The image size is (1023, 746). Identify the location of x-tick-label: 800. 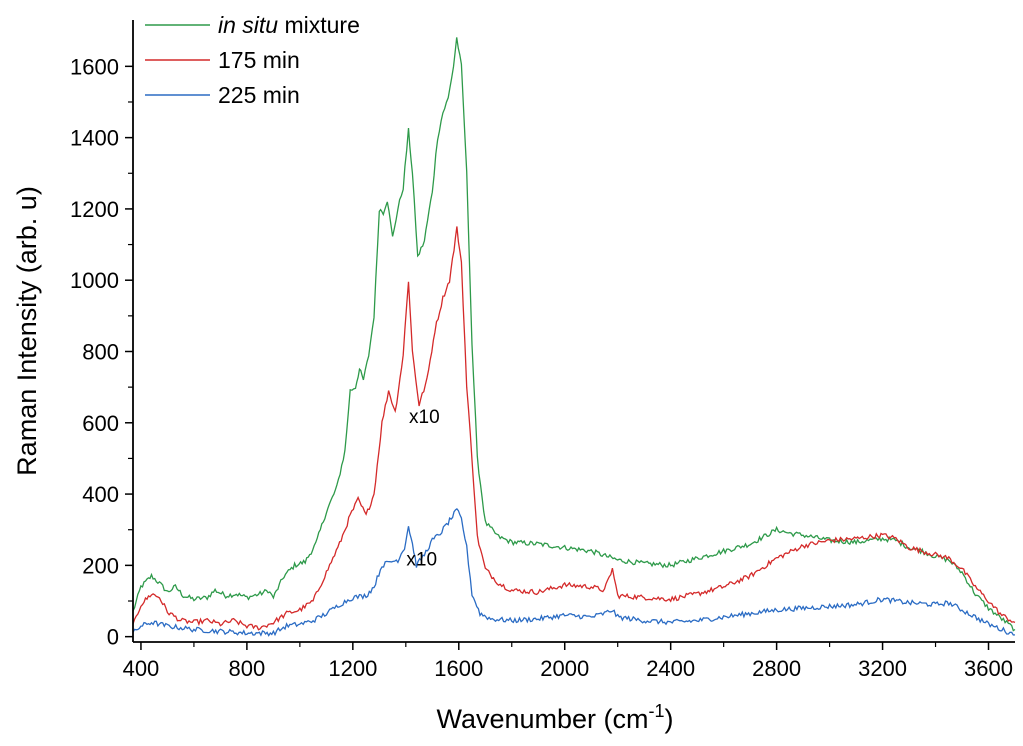
(247, 668).